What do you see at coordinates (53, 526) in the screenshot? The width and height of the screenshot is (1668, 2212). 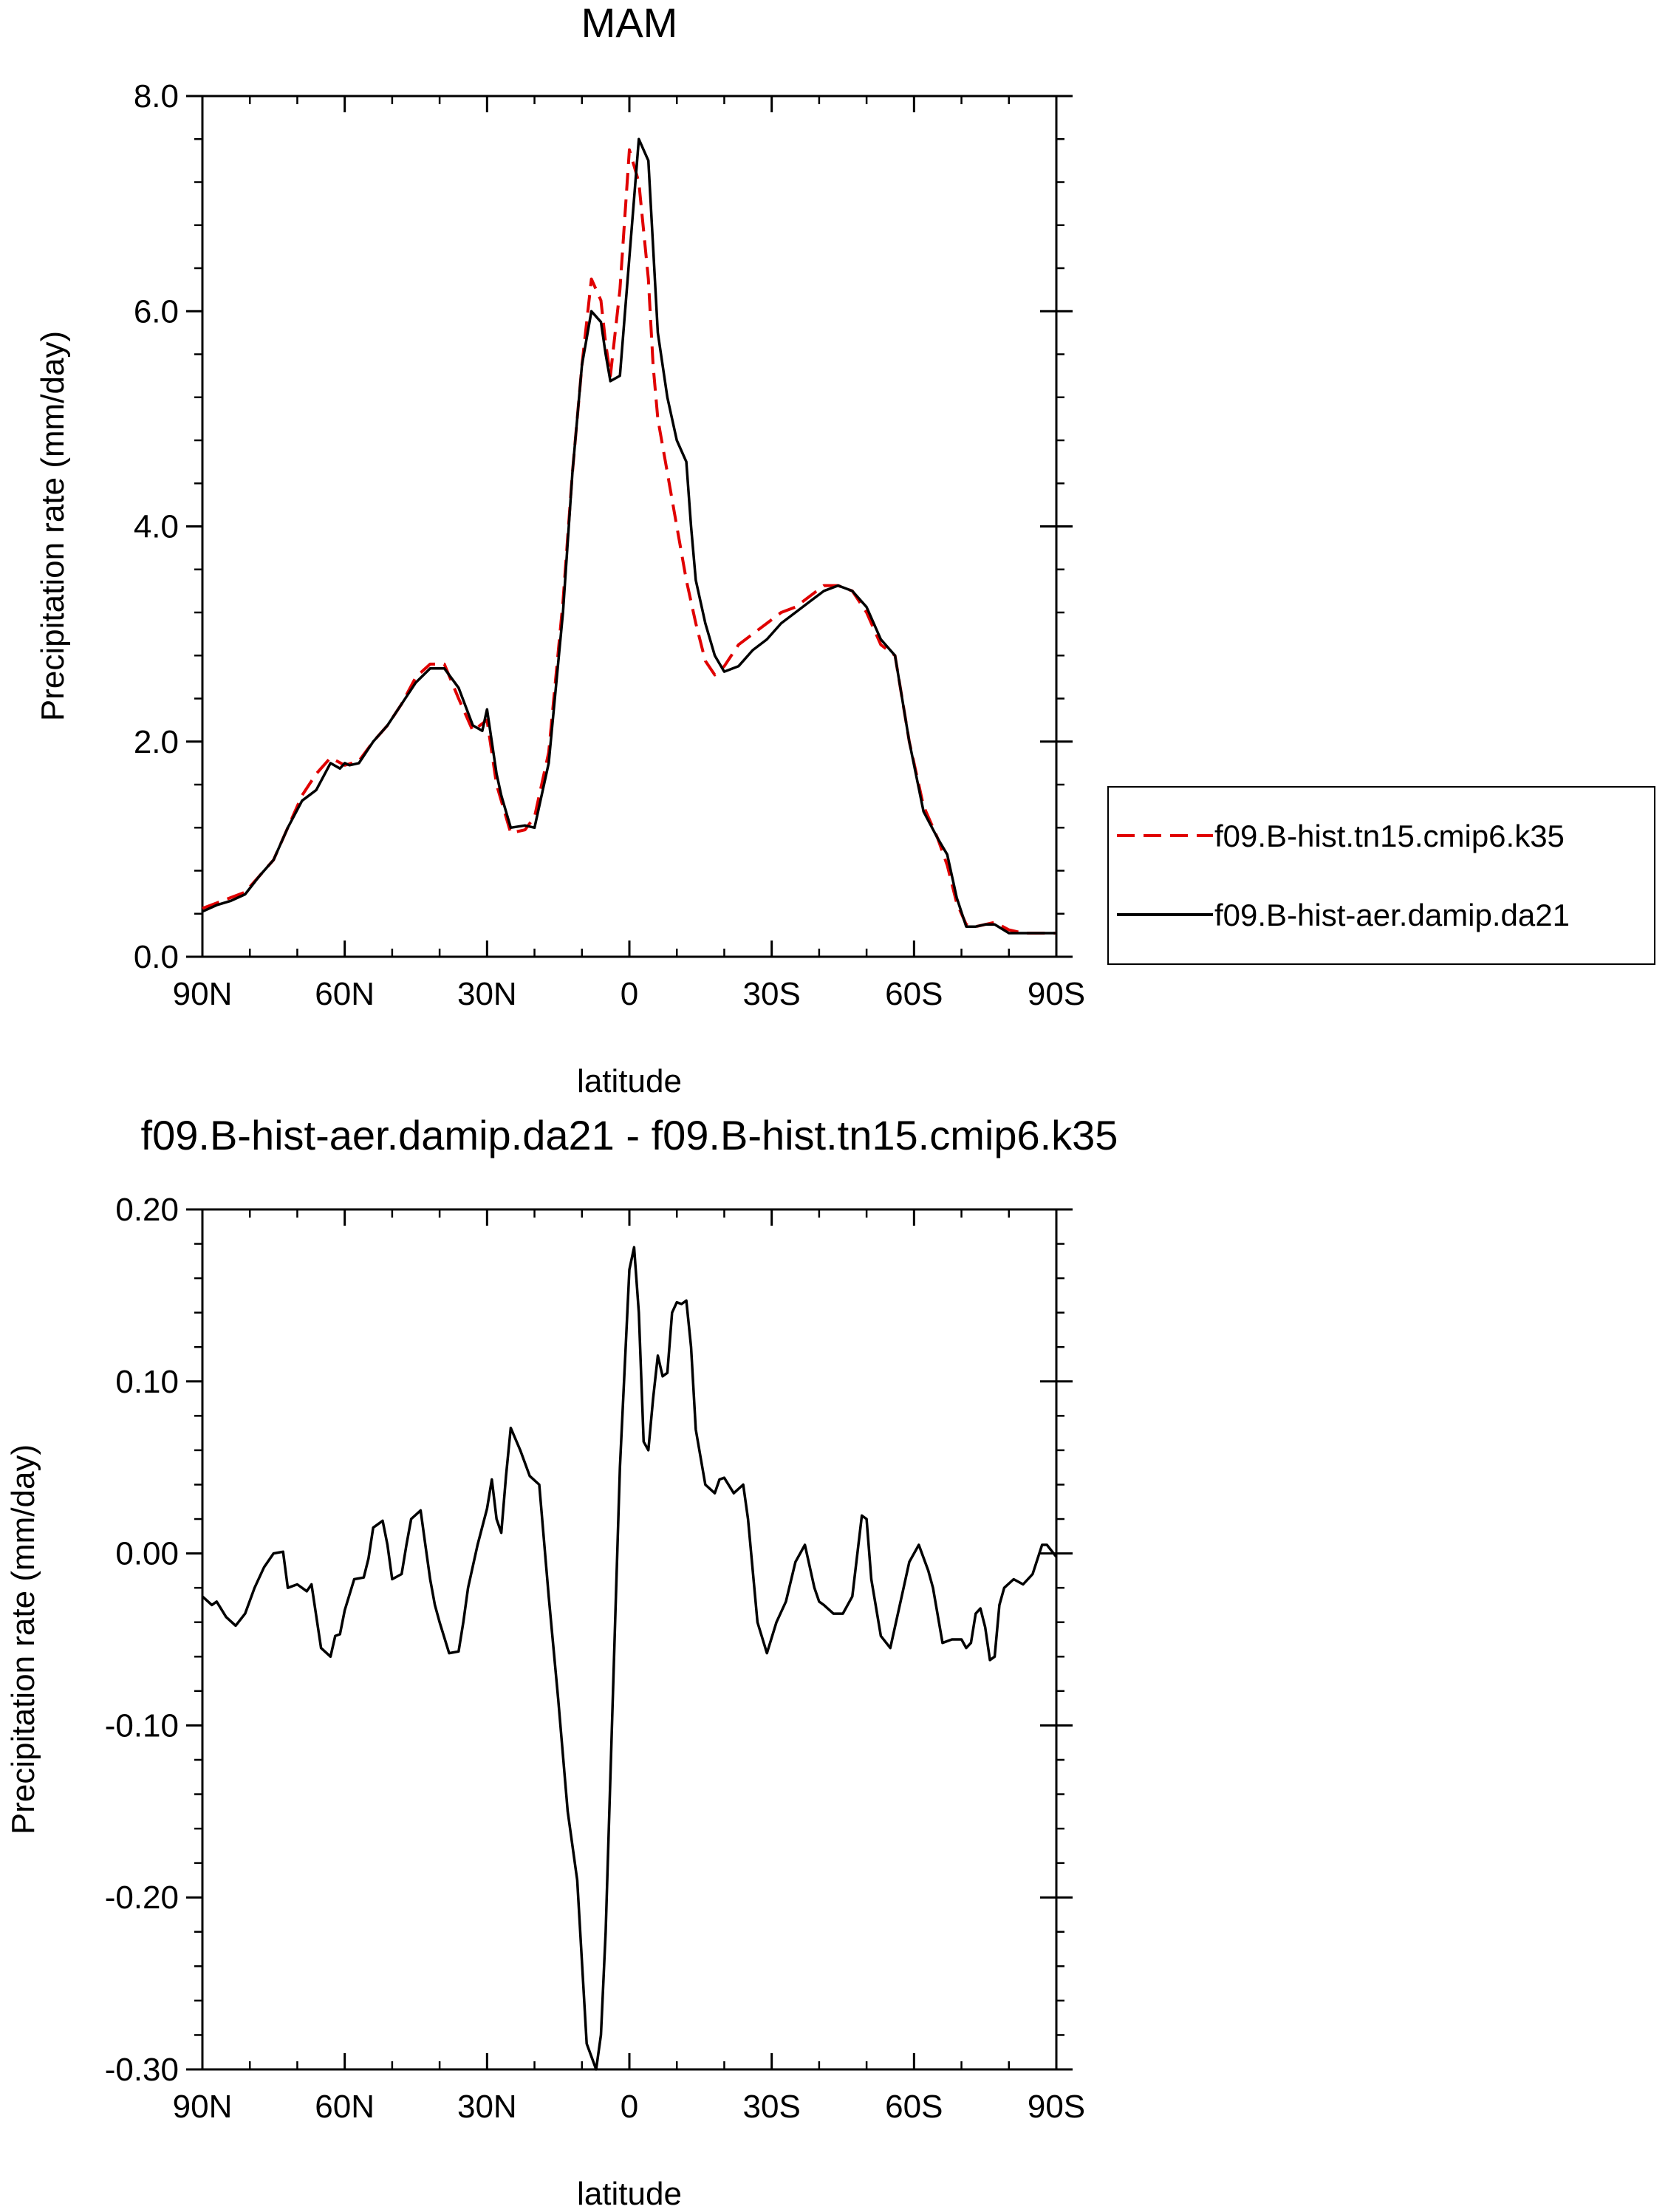 I see `top-y-axis-label: Precipitation rate (mm/day)` at bounding box center [53, 526].